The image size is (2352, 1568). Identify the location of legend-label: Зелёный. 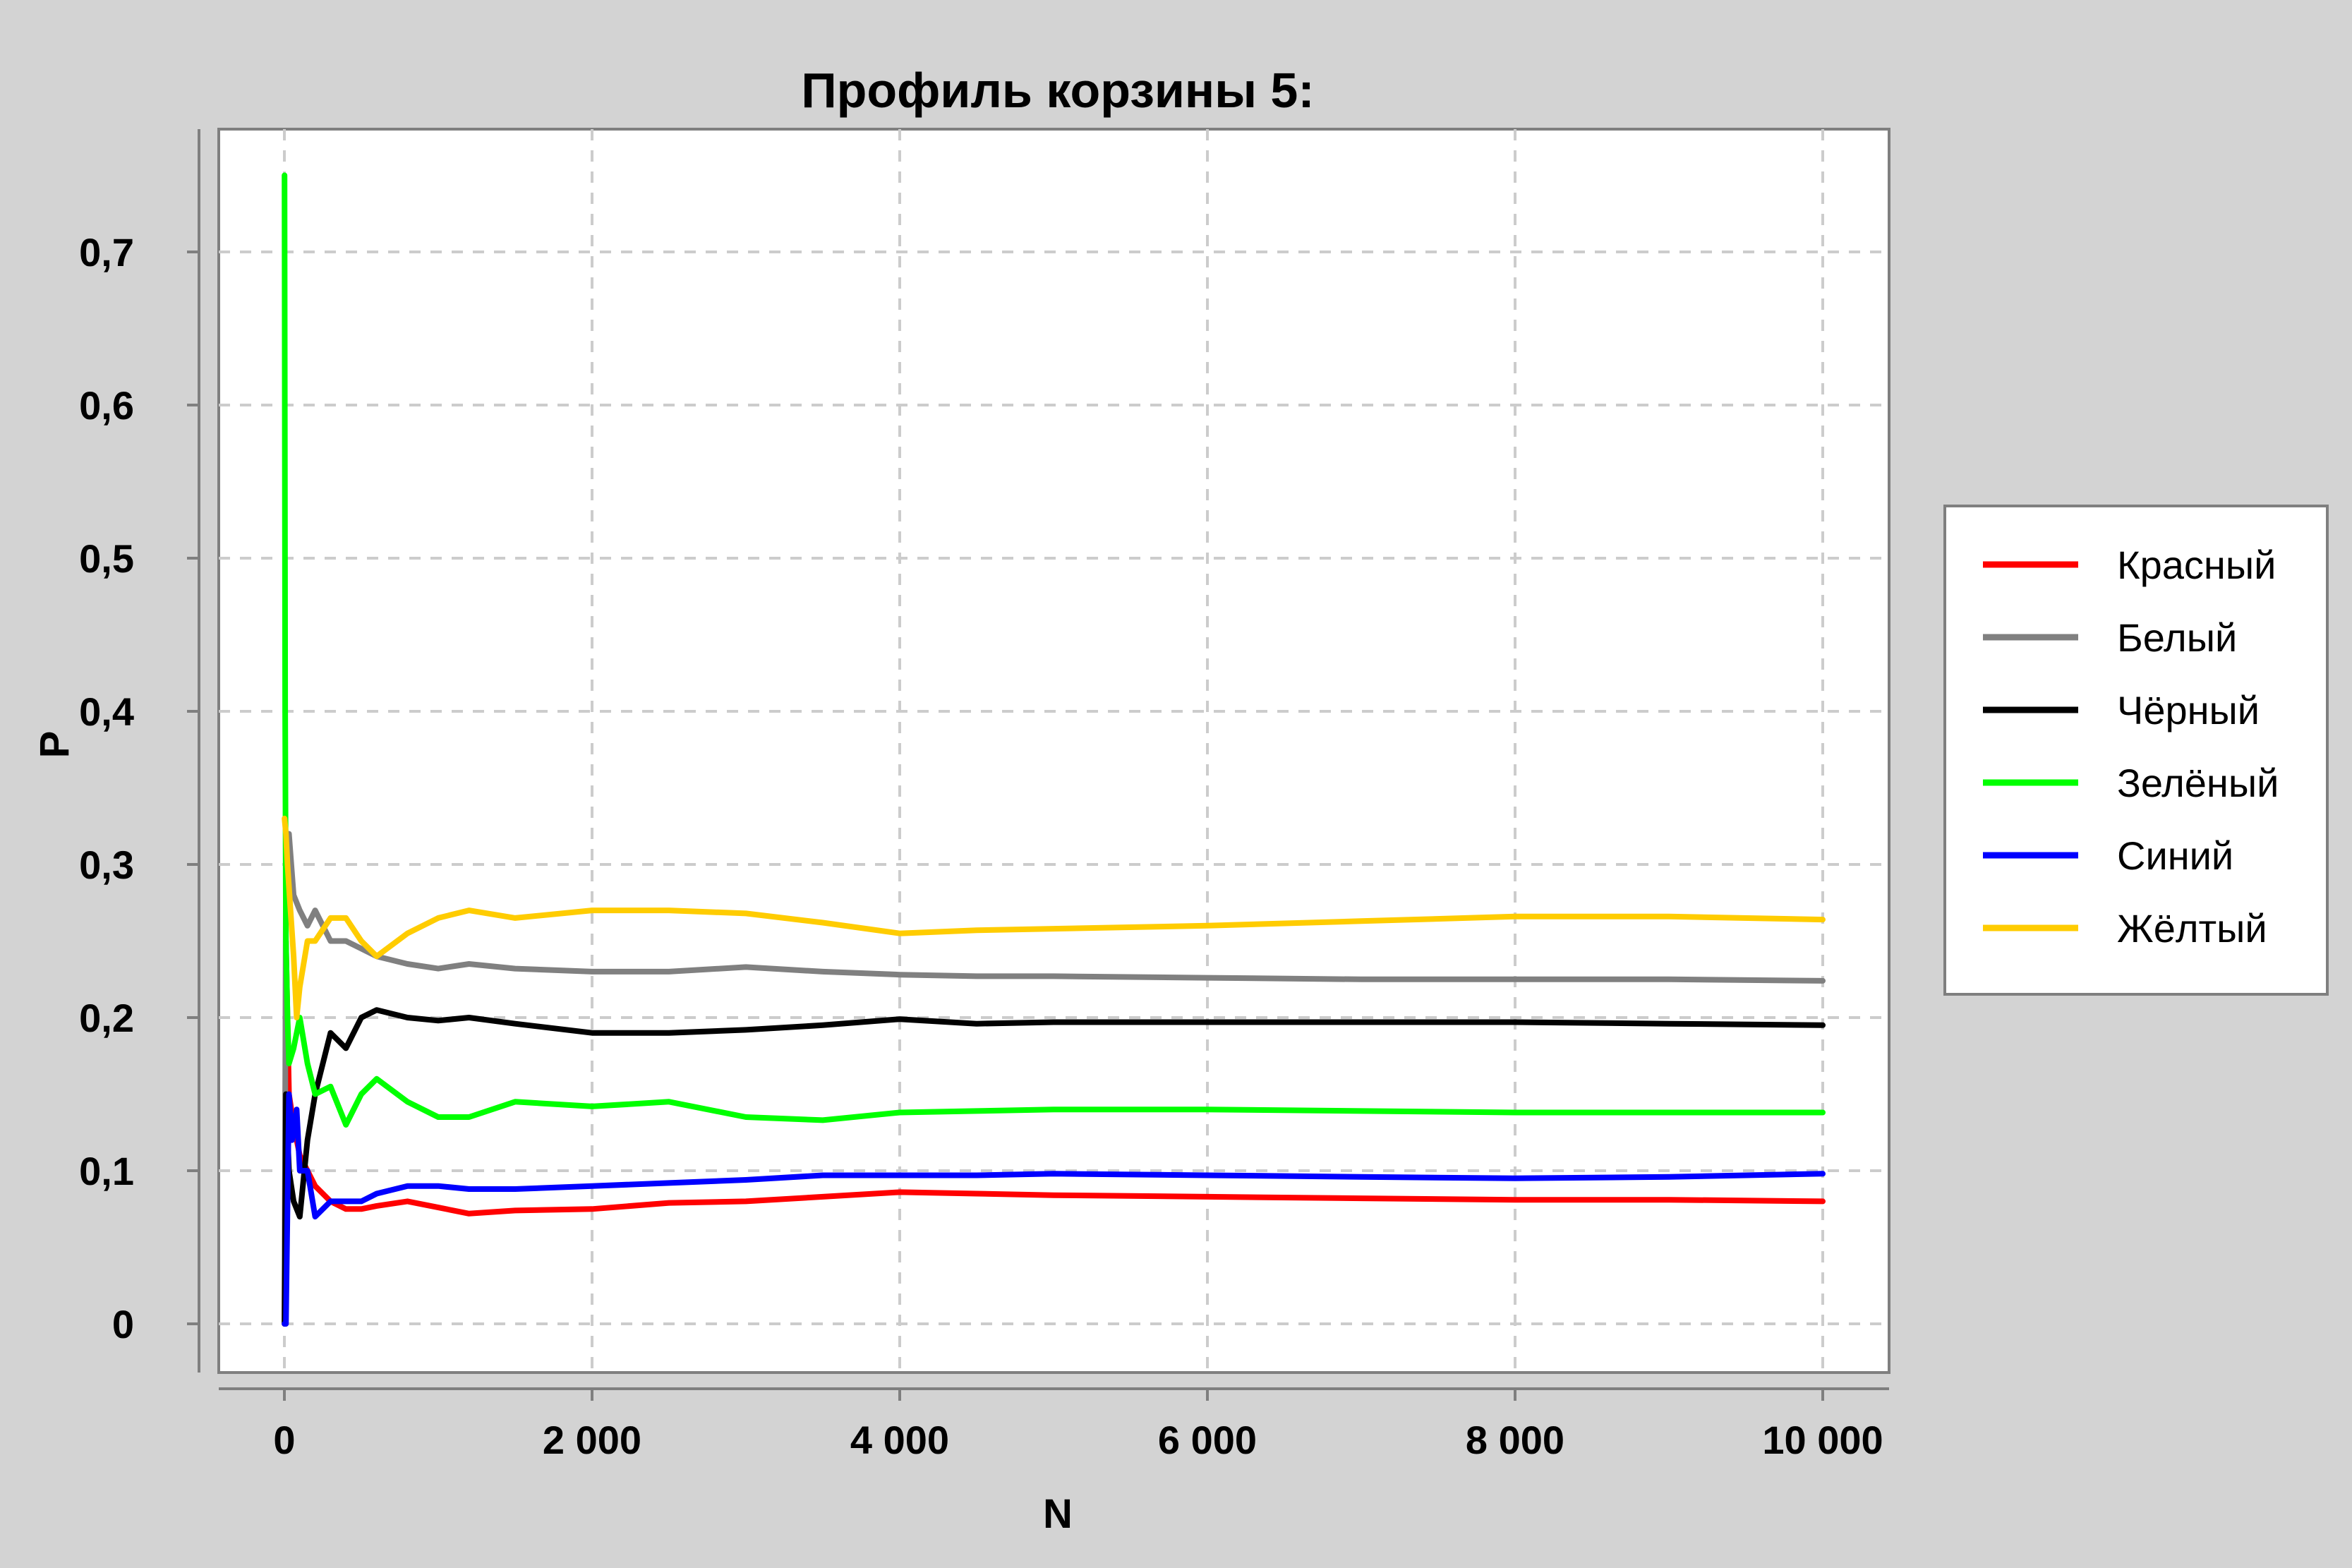
(2198, 783).